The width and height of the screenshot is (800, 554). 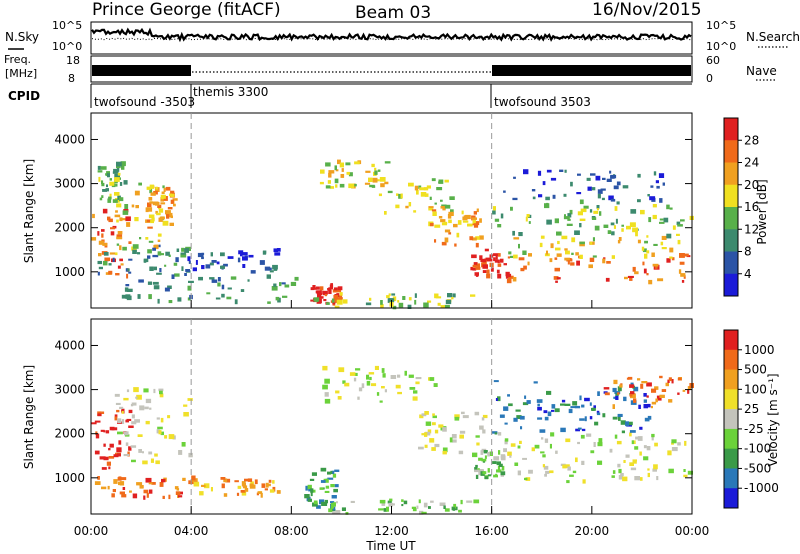 I want to click on time-tick-label: 16:00, so click(x=491, y=531).